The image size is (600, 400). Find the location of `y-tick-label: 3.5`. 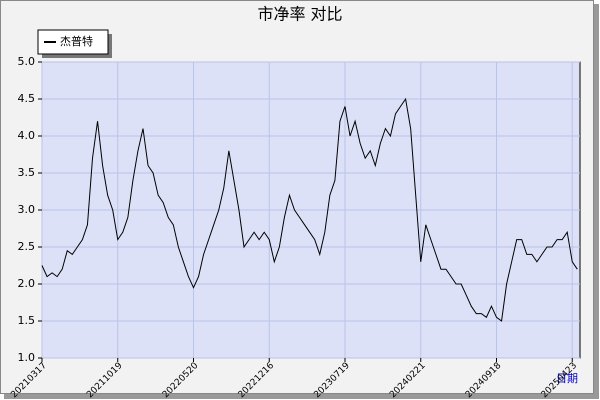

y-tick-label: 3.5 is located at coordinates (27, 172).